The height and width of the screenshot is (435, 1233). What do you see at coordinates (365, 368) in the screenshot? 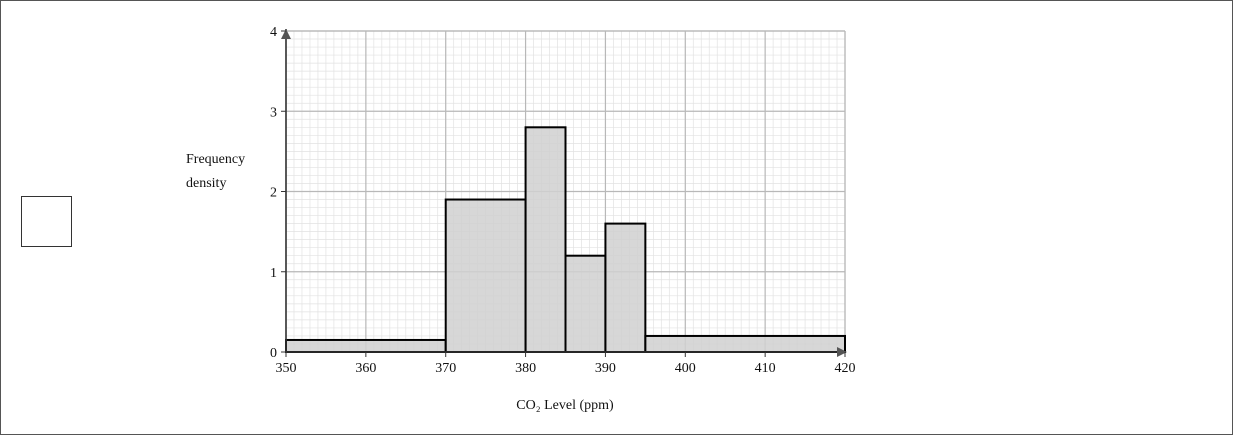
I see `x-tick-label: 360` at bounding box center [365, 368].